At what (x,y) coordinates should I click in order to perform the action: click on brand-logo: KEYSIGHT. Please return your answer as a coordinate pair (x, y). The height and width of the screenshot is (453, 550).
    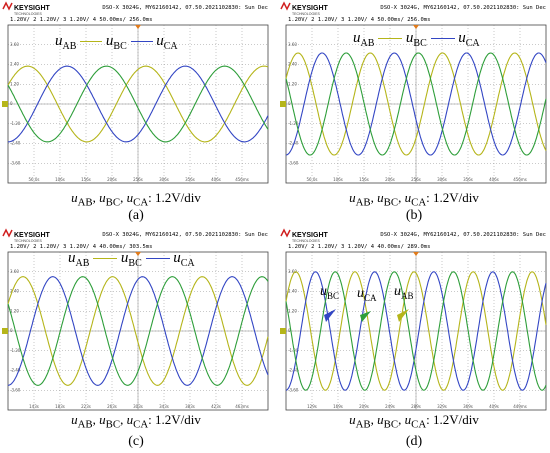
    Looking at the image, I should click on (32, 235).